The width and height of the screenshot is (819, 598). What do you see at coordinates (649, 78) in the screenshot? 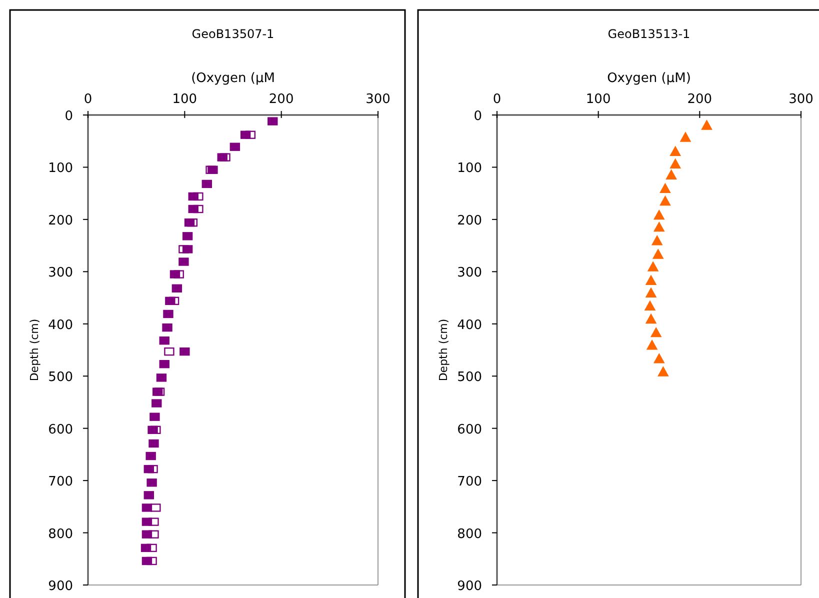
I see `x-axis-title: Oxygen (µM)` at bounding box center [649, 78].